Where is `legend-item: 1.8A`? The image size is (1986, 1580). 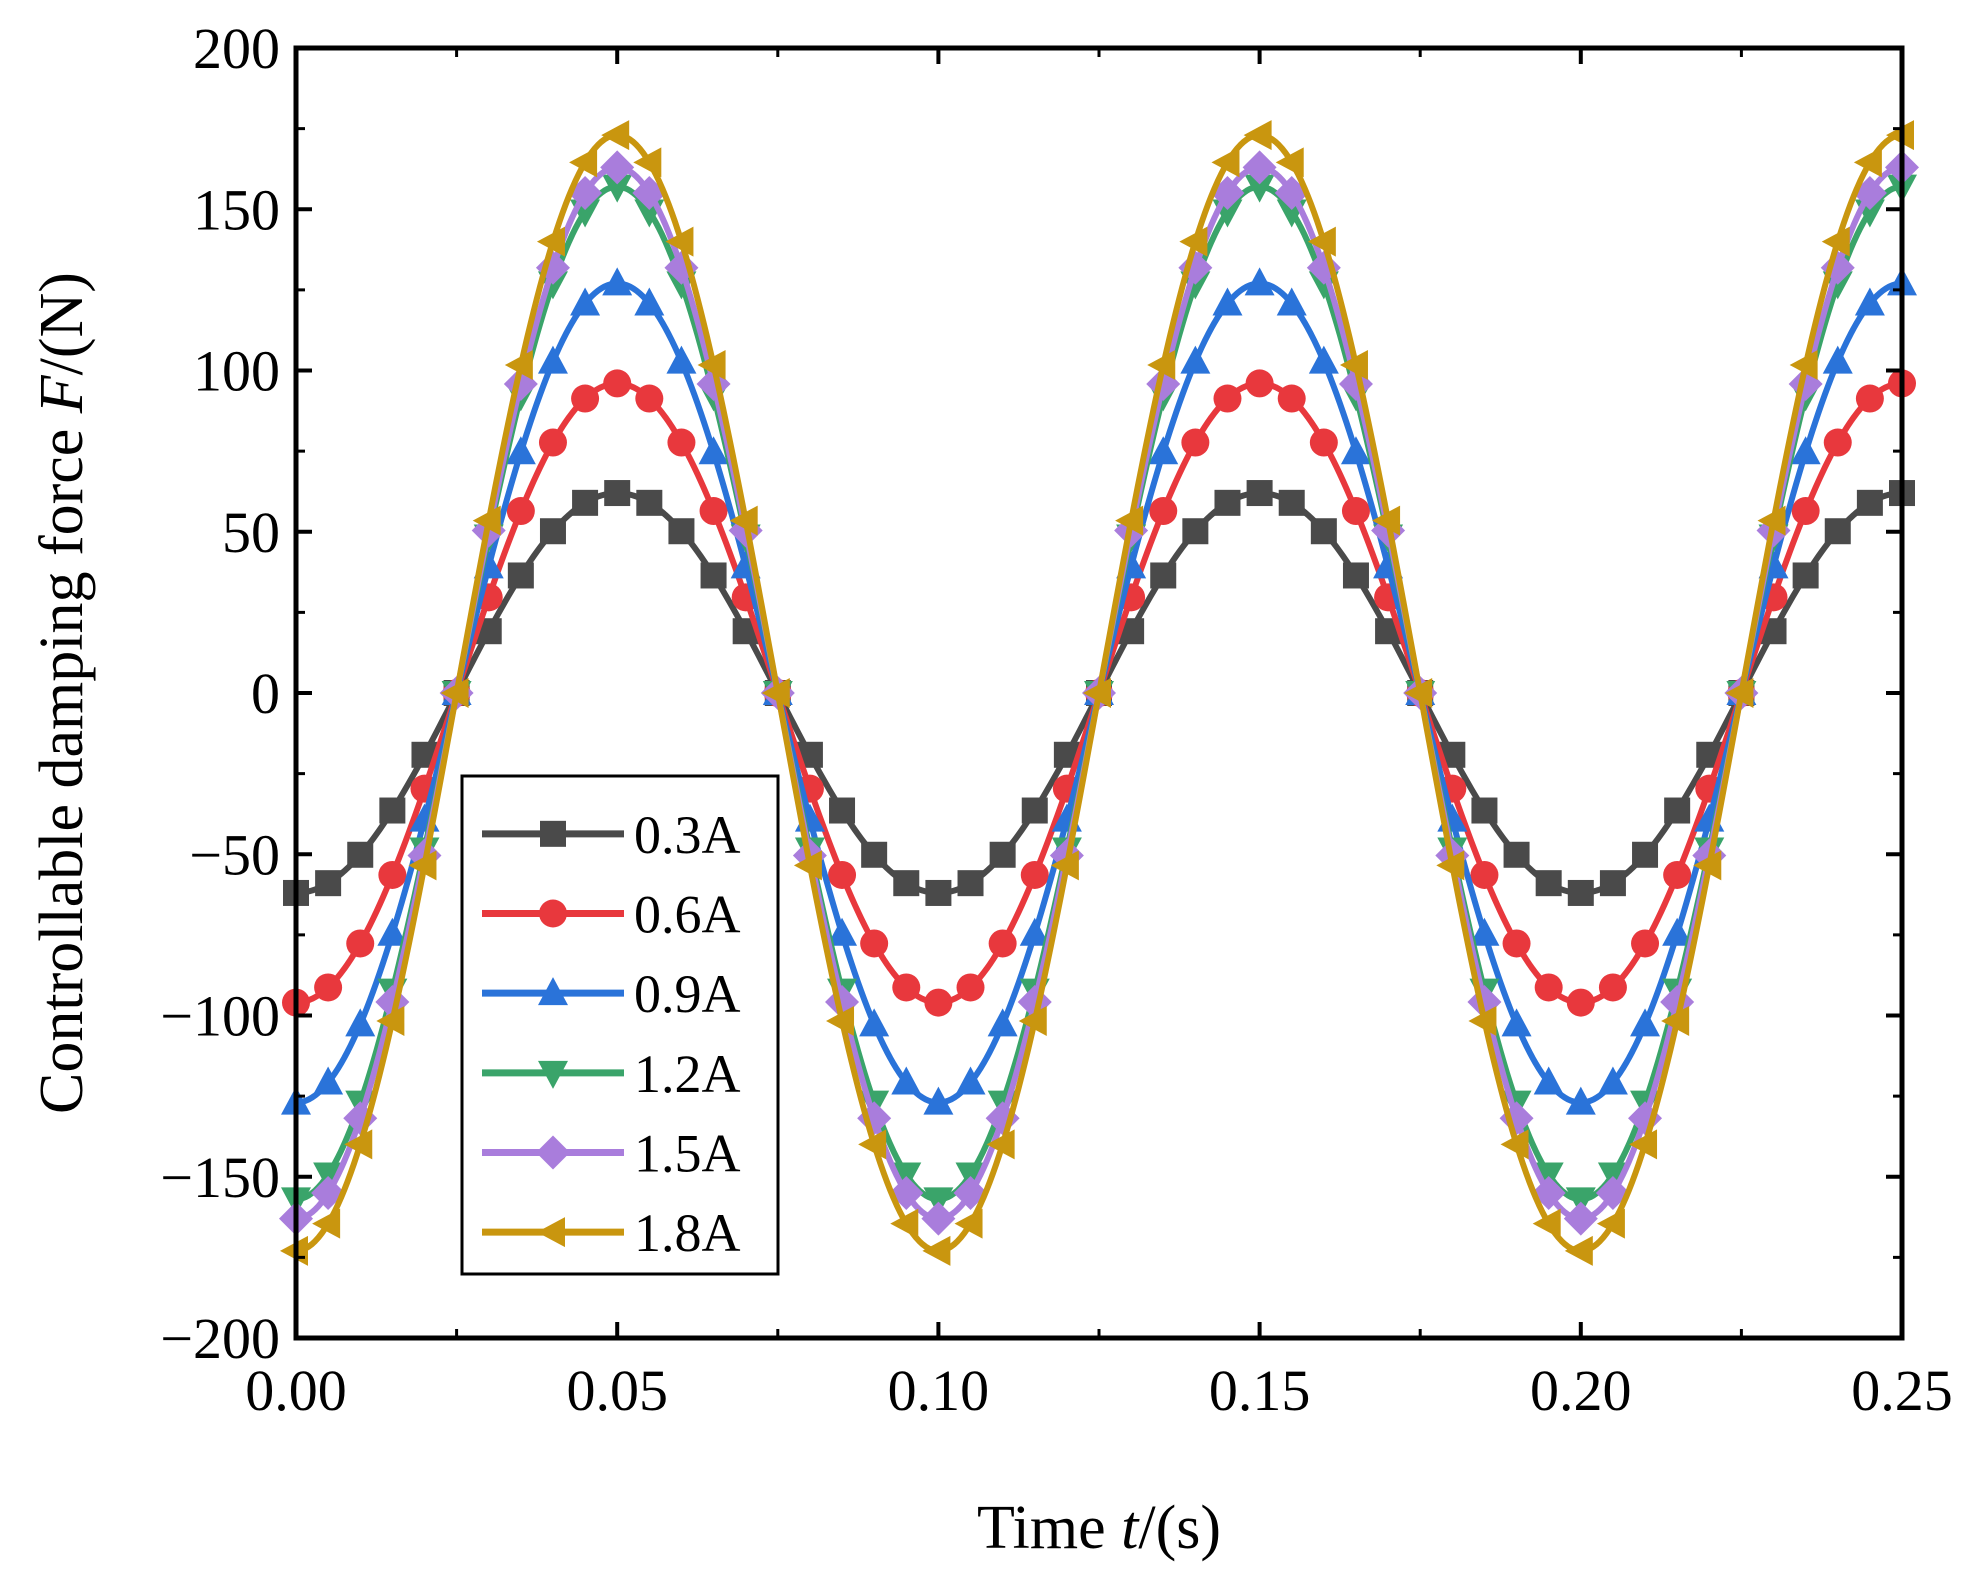
legend-item: 1.8A is located at coordinates (611, 1233).